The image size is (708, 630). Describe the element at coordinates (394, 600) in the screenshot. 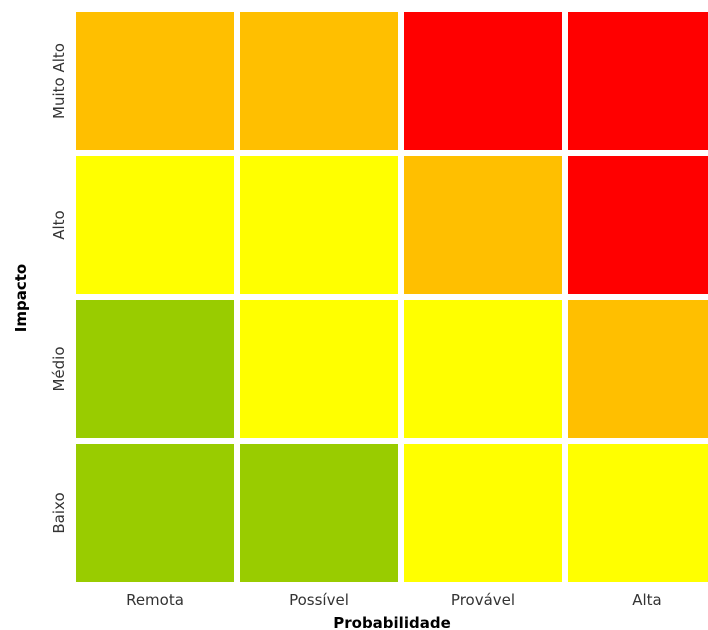

I see `x-axis-ticks: Remota Possível Provável Alta` at that location.